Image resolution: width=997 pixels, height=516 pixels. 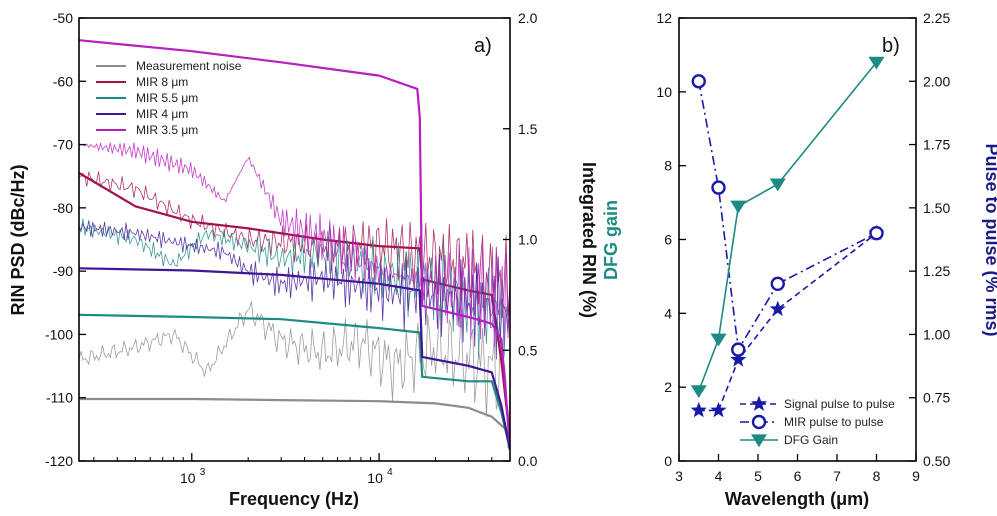 What do you see at coordinates (18, 239) in the screenshot?
I see `panel-a-y-axis-label: RIN PSD (dBc/Hz)` at bounding box center [18, 239].